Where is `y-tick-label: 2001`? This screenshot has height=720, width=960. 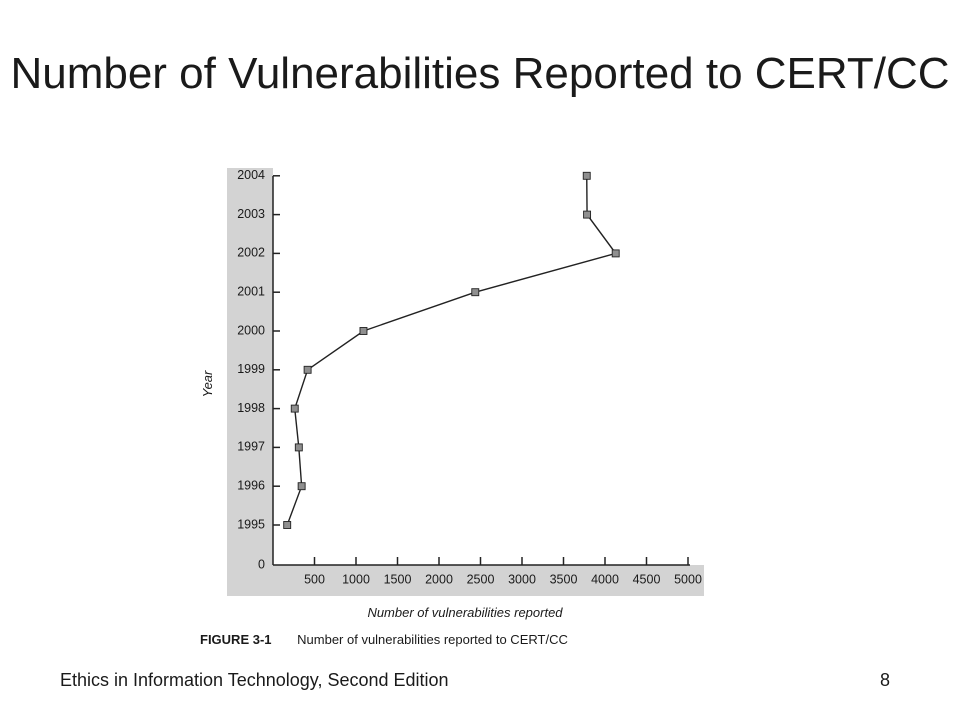 y-tick-label: 2001 is located at coordinates (251, 291).